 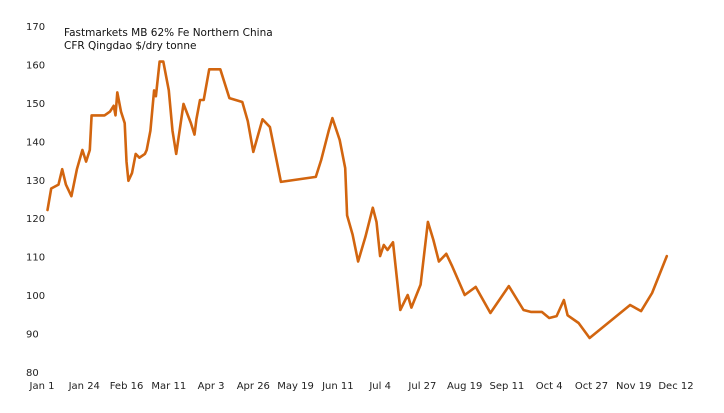 I want to click on y-tick-label: 90, so click(x=32, y=335).